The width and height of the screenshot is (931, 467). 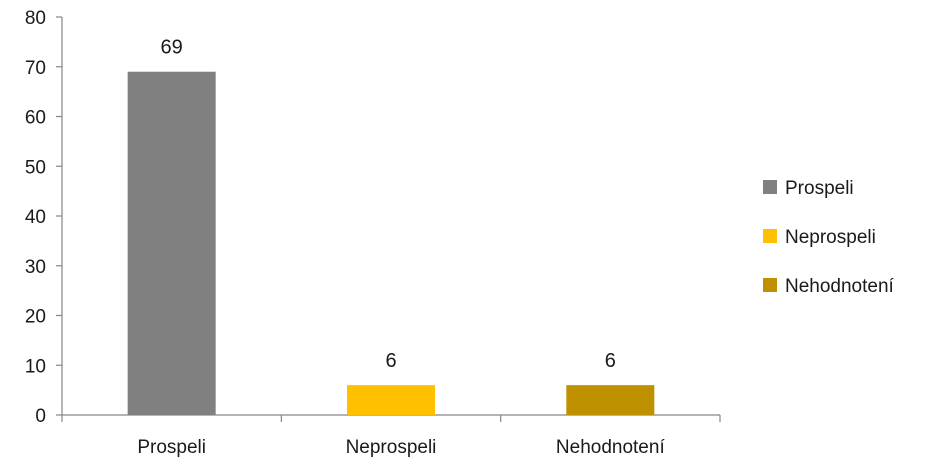 What do you see at coordinates (171, 243) in the screenshot?
I see `bar-prospeli` at bounding box center [171, 243].